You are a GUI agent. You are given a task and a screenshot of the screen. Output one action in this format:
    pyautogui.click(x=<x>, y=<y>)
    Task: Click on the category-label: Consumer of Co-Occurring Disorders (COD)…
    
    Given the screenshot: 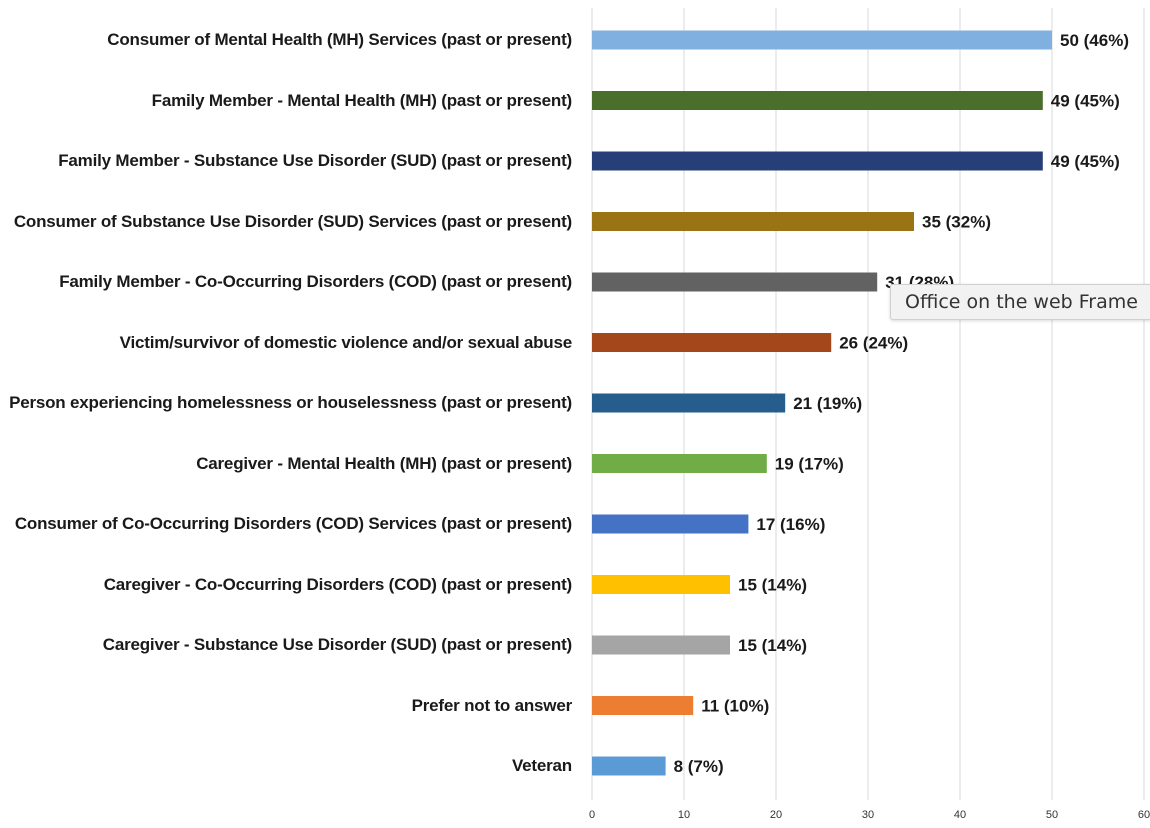 What is the action you would take?
    pyautogui.click(x=293, y=523)
    